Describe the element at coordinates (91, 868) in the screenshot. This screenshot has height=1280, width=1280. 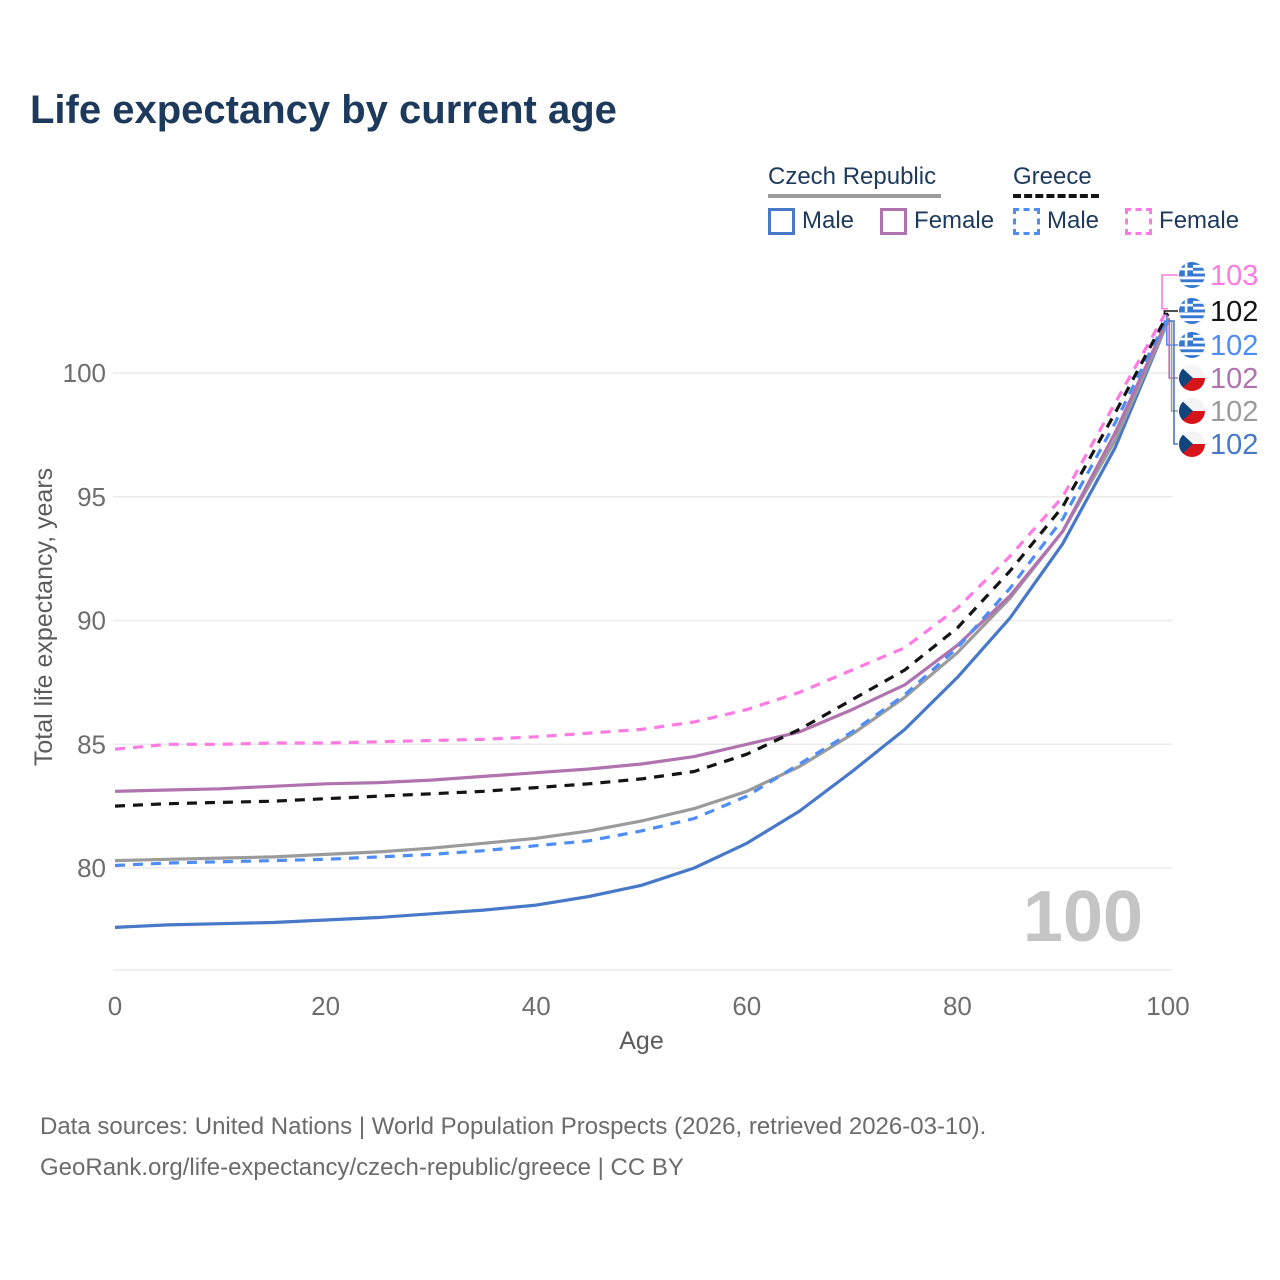
I see `y-tick-label: 80` at that location.